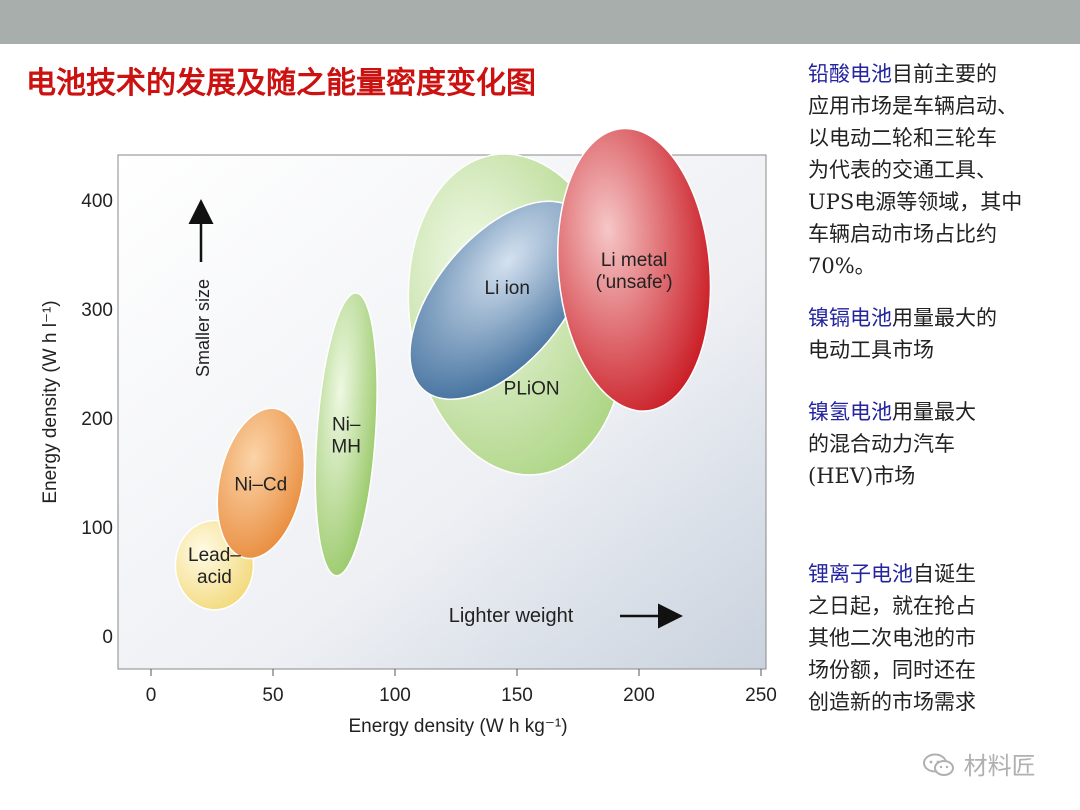 The height and width of the screenshot is (810, 1080). What do you see at coordinates (944, 74) in the screenshot?
I see `note-line: 目前主要的` at bounding box center [944, 74].